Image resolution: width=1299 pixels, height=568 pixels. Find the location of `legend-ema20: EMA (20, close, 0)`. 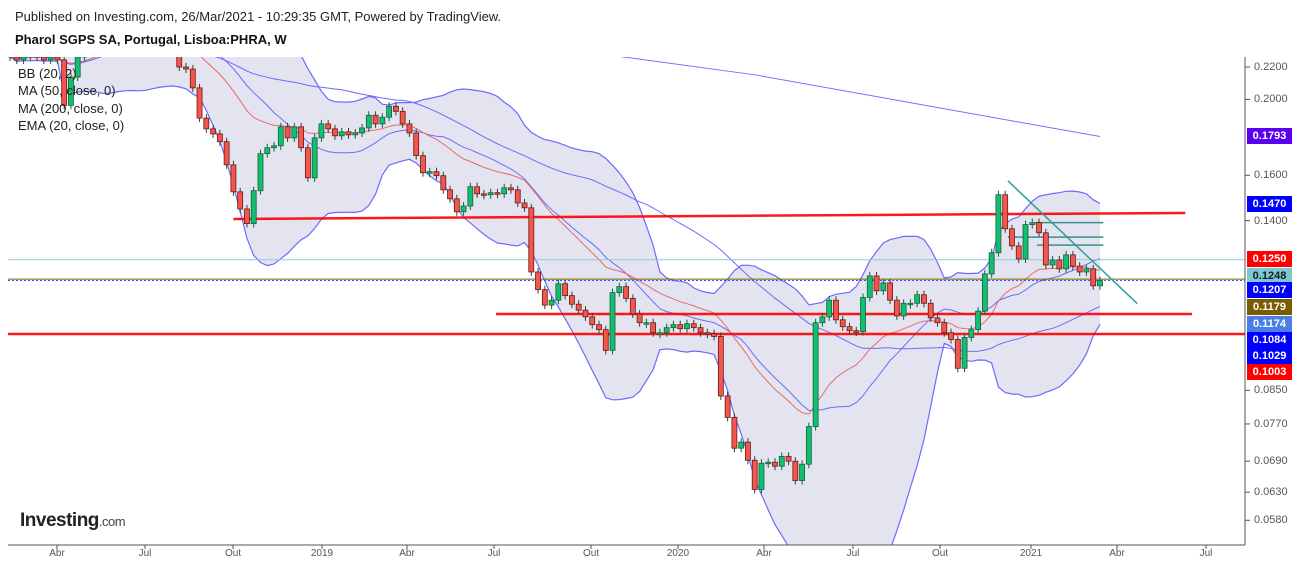

legend-ema20: EMA (20, close, 0) is located at coordinates (71, 125).